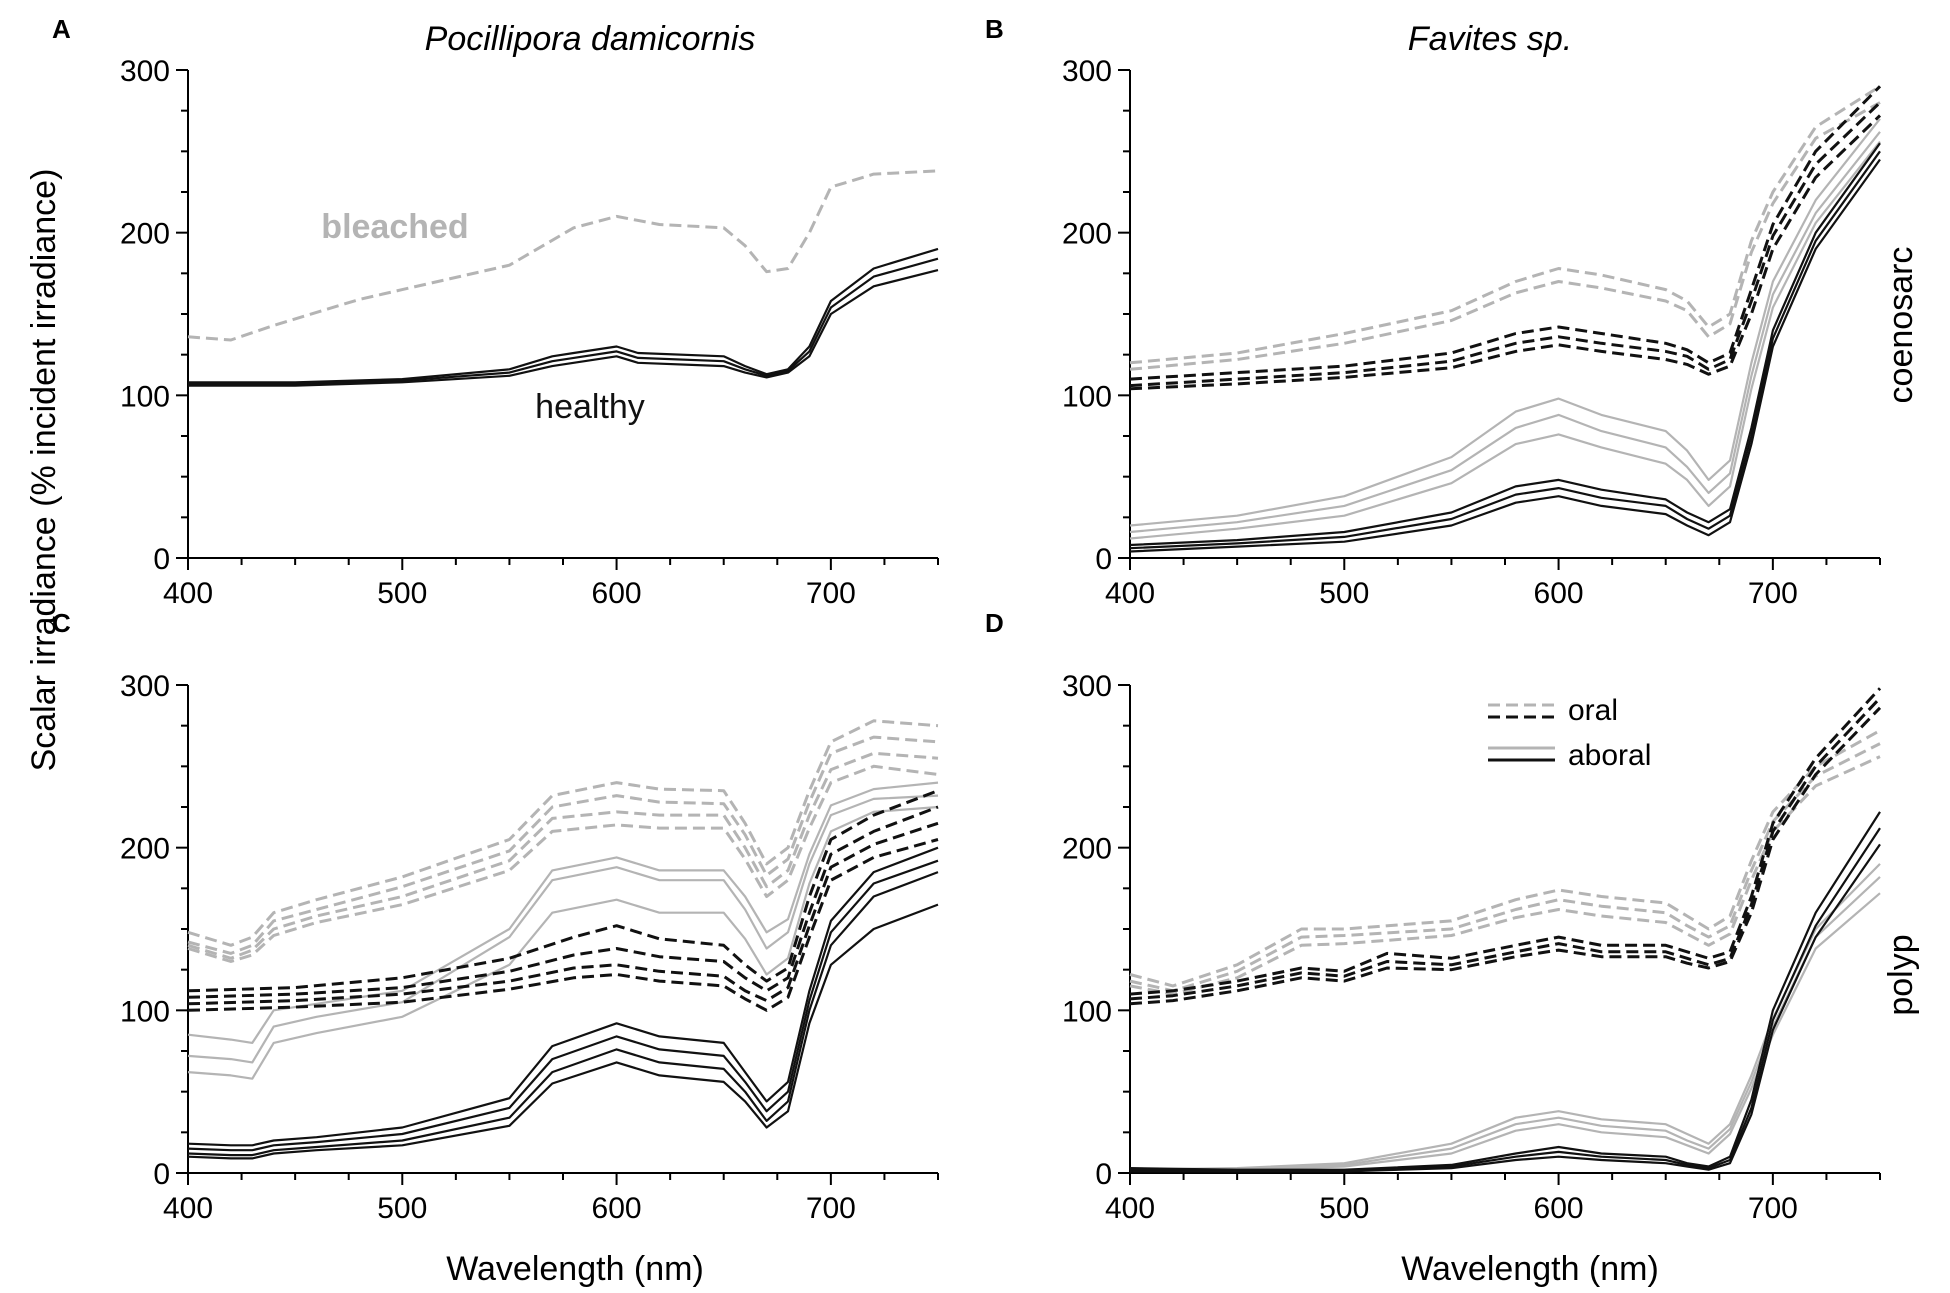 The image size is (1950, 1293). I want to click on series-line-a-bleached, so click(563, 255).